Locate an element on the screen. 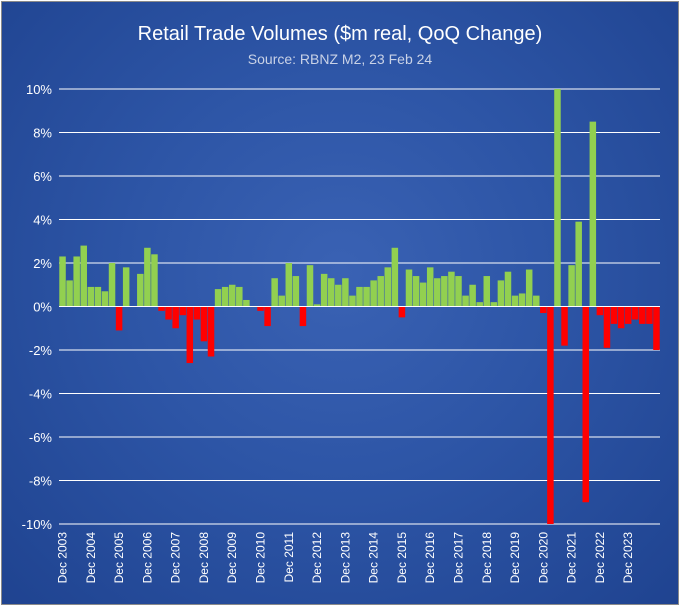 The image size is (680, 606). y-tick-label: 10% is located at coordinates (39, 89).